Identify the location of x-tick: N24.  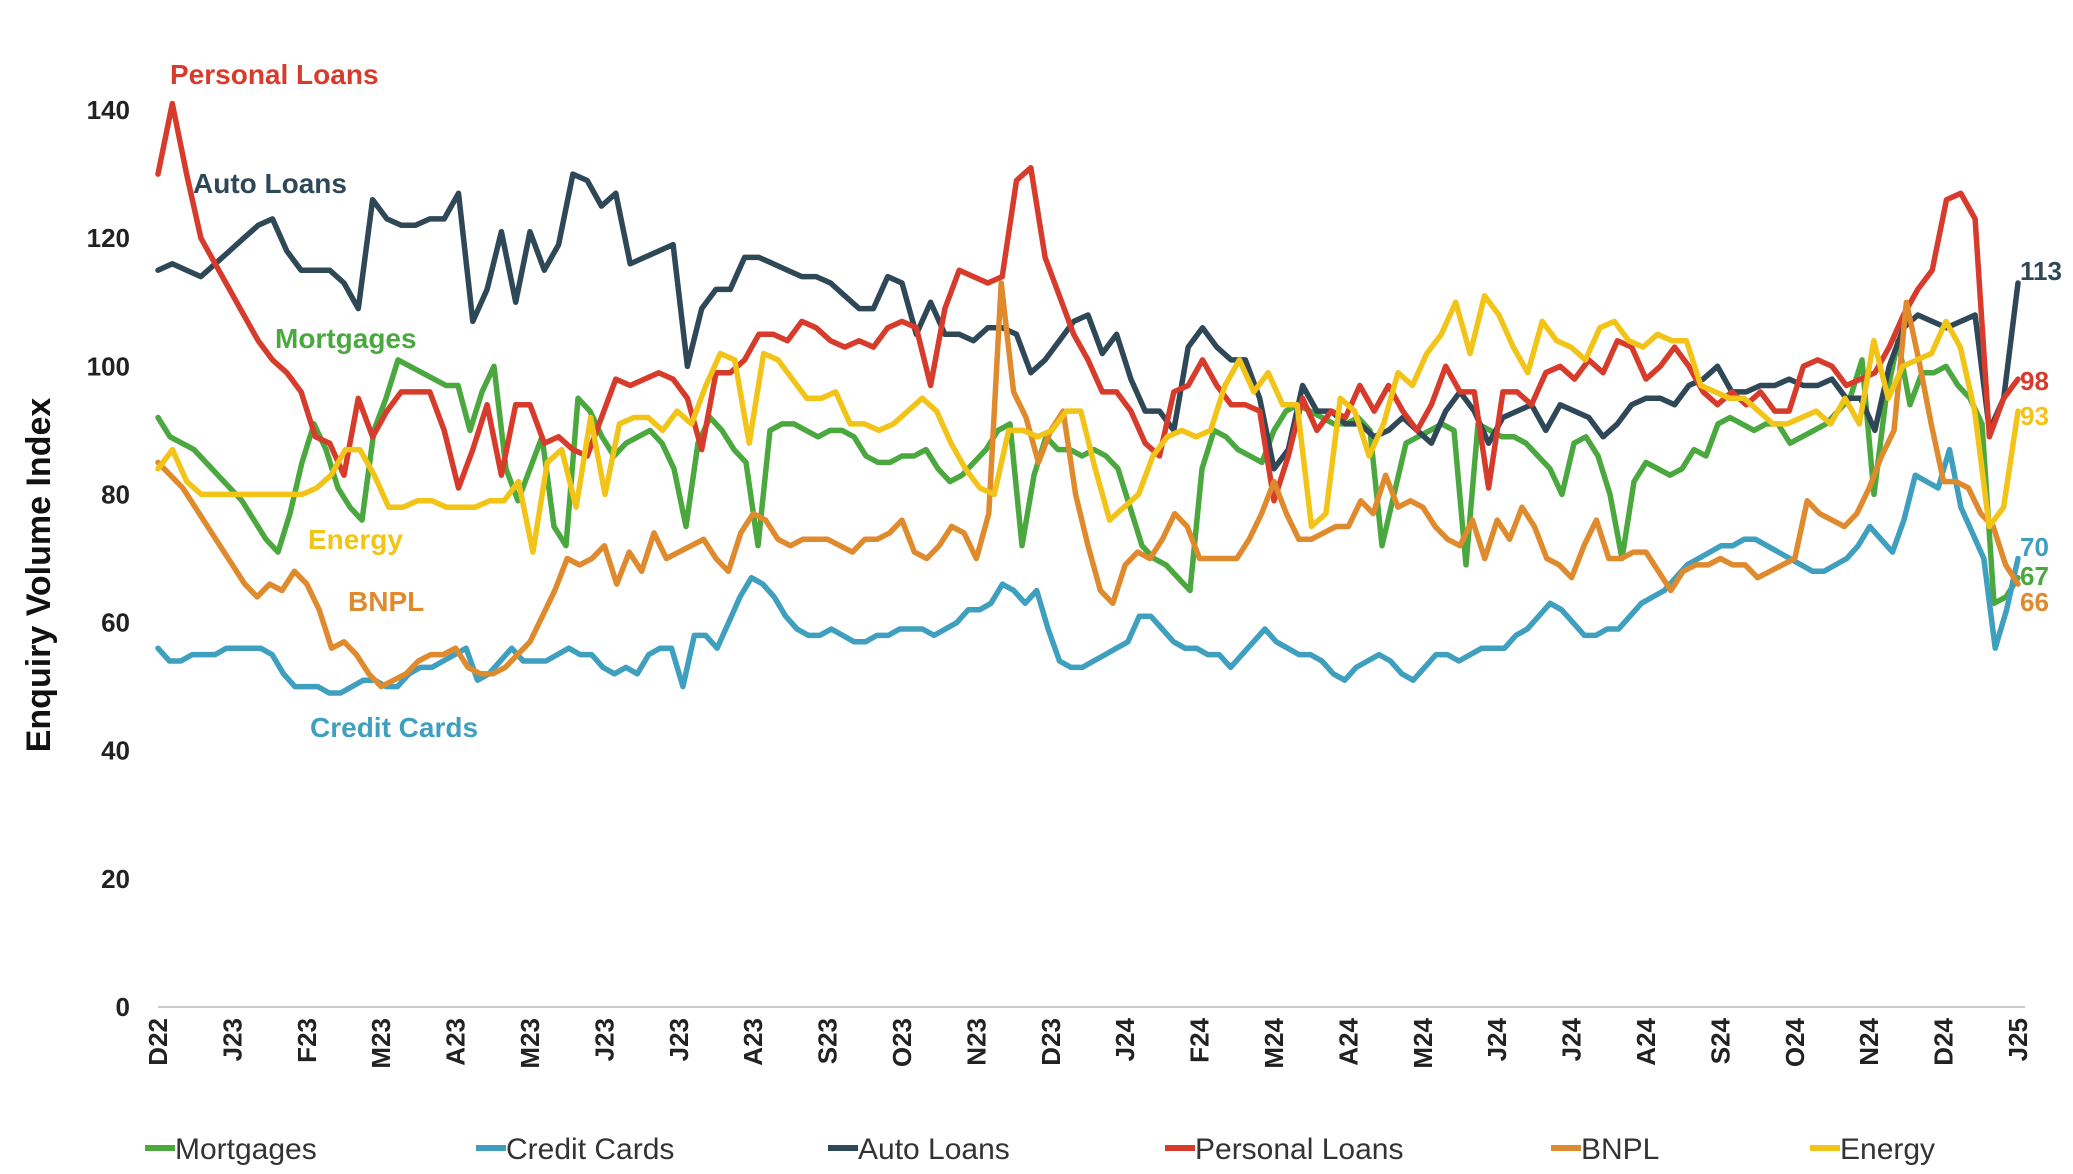
(1869, 1041).